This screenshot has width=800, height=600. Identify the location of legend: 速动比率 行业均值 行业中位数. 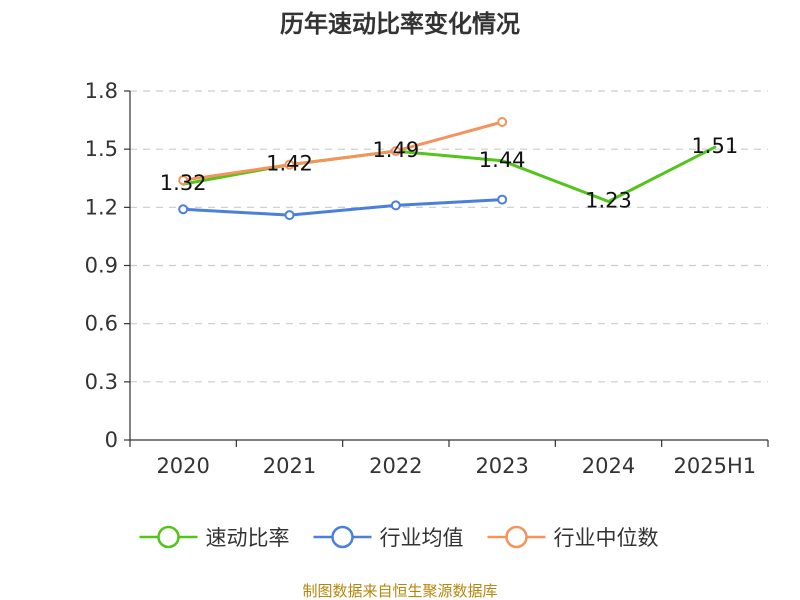
(399, 537).